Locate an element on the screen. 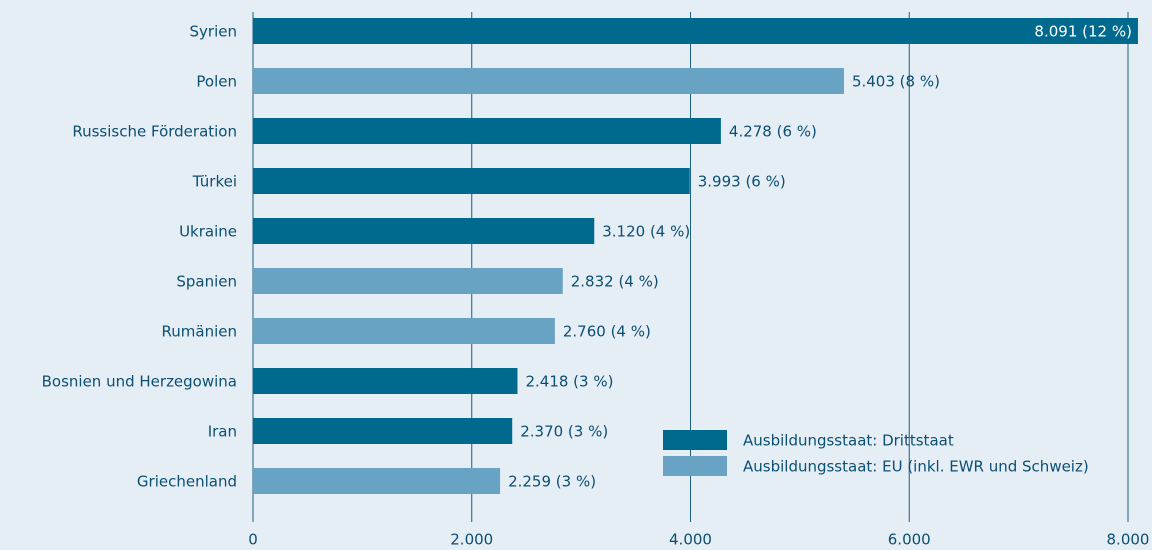  value-label: 3.993 (6 %) is located at coordinates (742, 182).